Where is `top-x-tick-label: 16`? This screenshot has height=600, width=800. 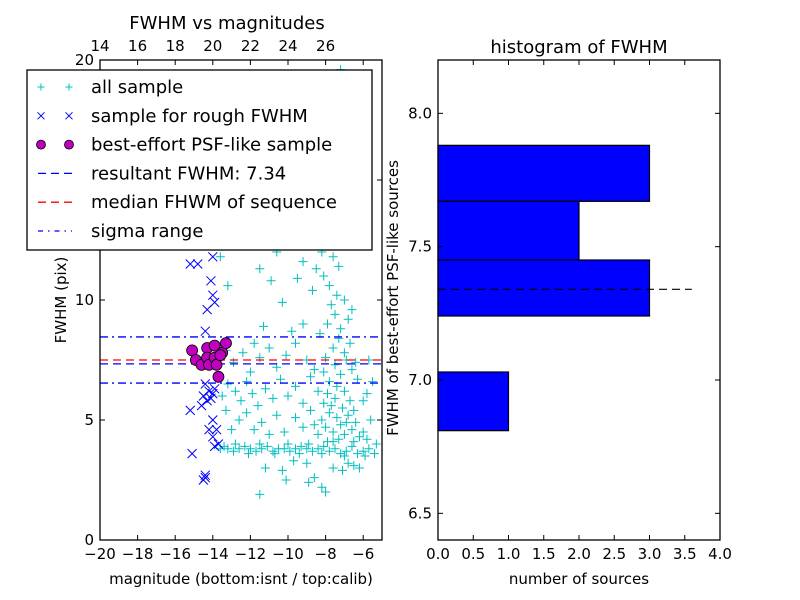
top-x-tick-label: 16 is located at coordinates (137, 46).